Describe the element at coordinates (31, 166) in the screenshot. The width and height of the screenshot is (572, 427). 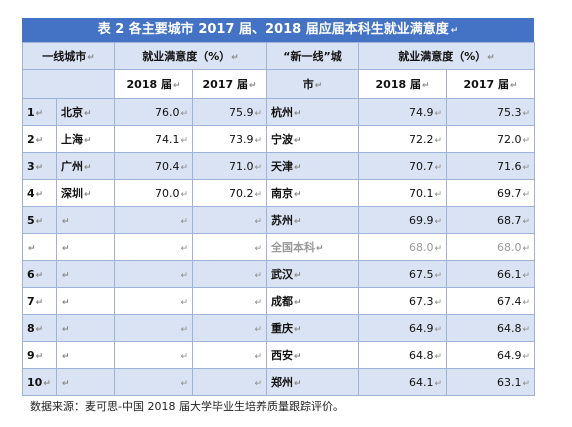
I see `rank-cell-text: 3` at that location.